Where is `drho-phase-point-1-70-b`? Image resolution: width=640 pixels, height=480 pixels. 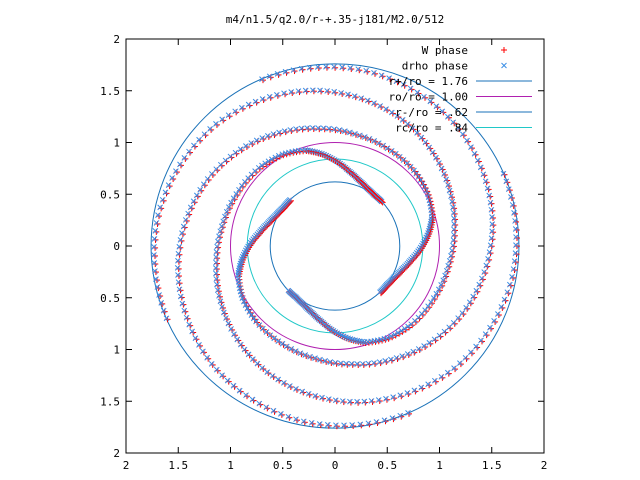 drho-phase-point-1-70-b is located at coordinates (282, 343).